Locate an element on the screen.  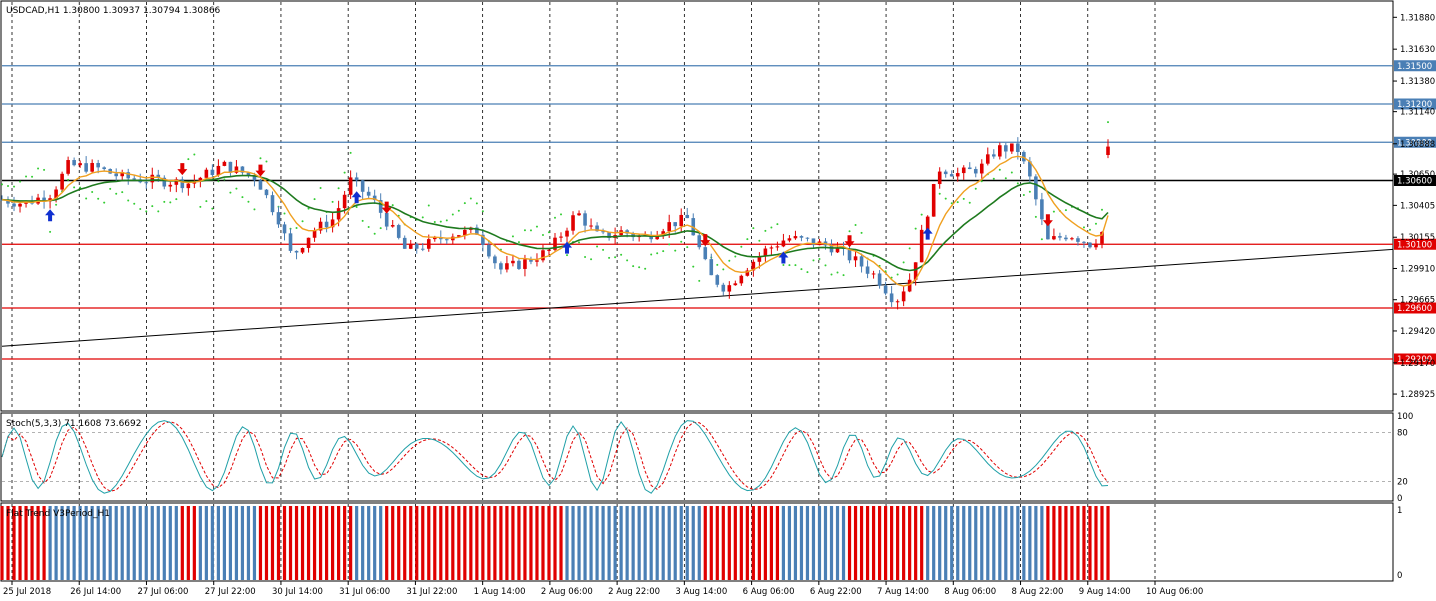
level-badge-label: 1.29200 is located at coordinates (1414, 360).